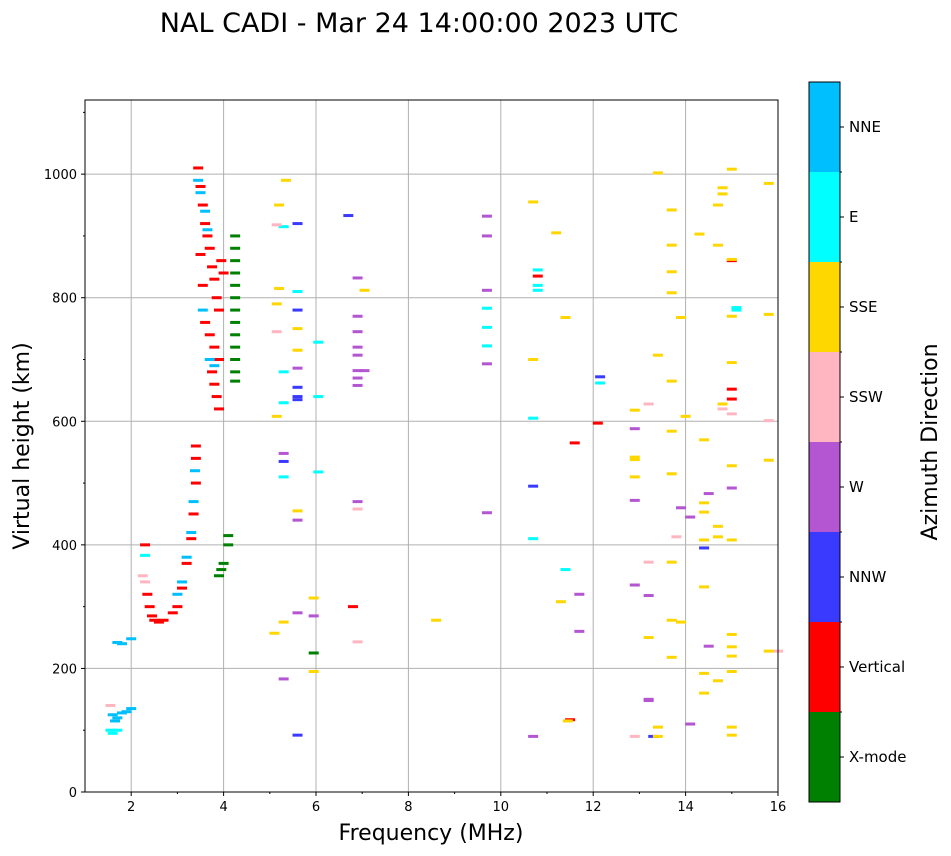 The image size is (951, 856). Describe the element at coordinates (865, 127) in the screenshot. I see `colorbar-label: NNE` at that location.